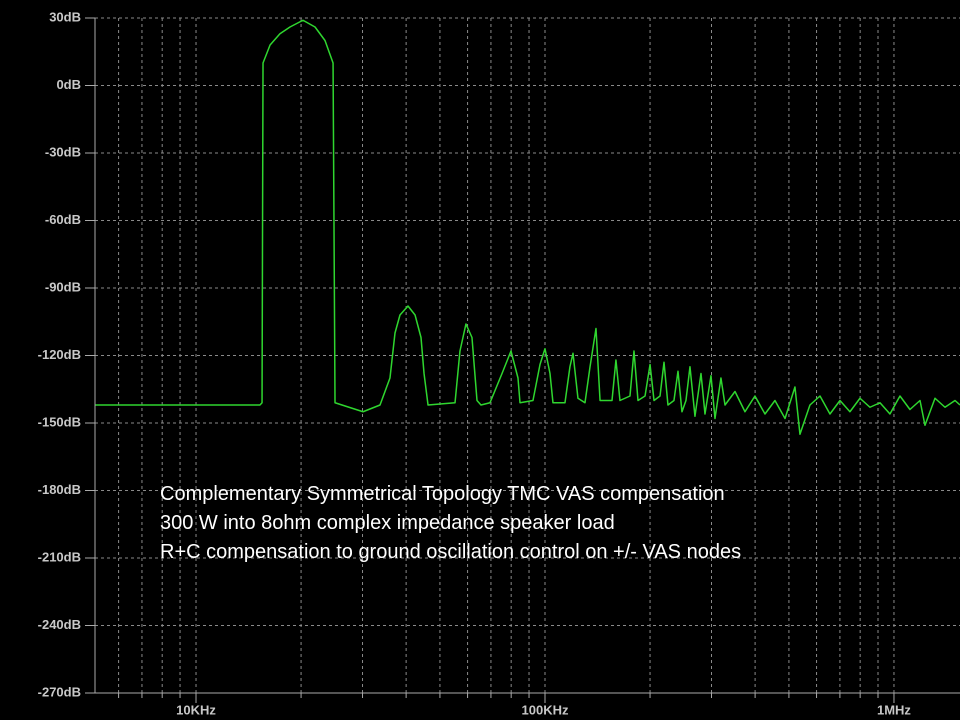  Describe the element at coordinates (196, 709) in the screenshot. I see `x-tick-label: 10KHz` at that location.